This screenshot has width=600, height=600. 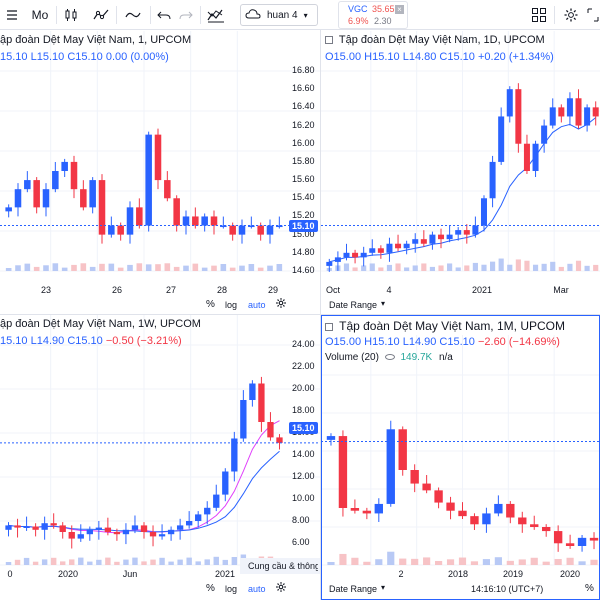 I want to click on tool-menu-icon, so click(x=12, y=15).